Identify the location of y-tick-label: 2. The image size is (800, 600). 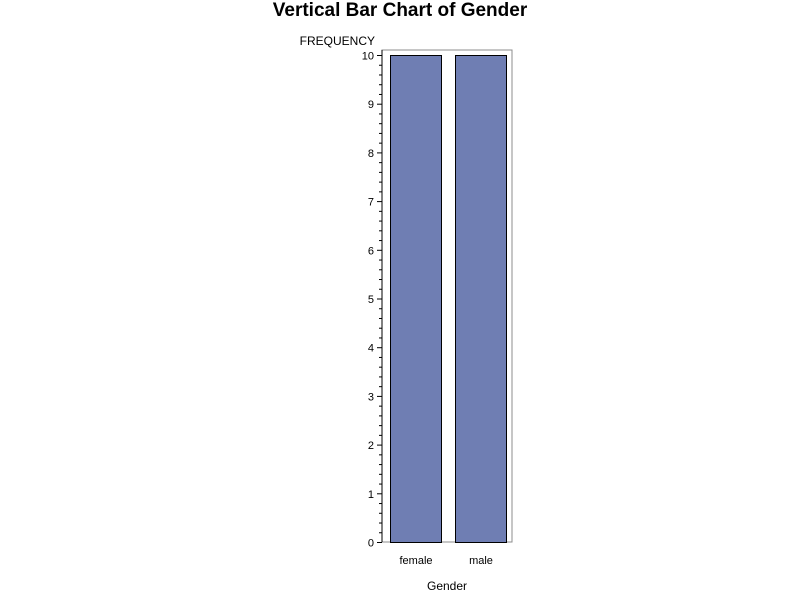
(371, 446).